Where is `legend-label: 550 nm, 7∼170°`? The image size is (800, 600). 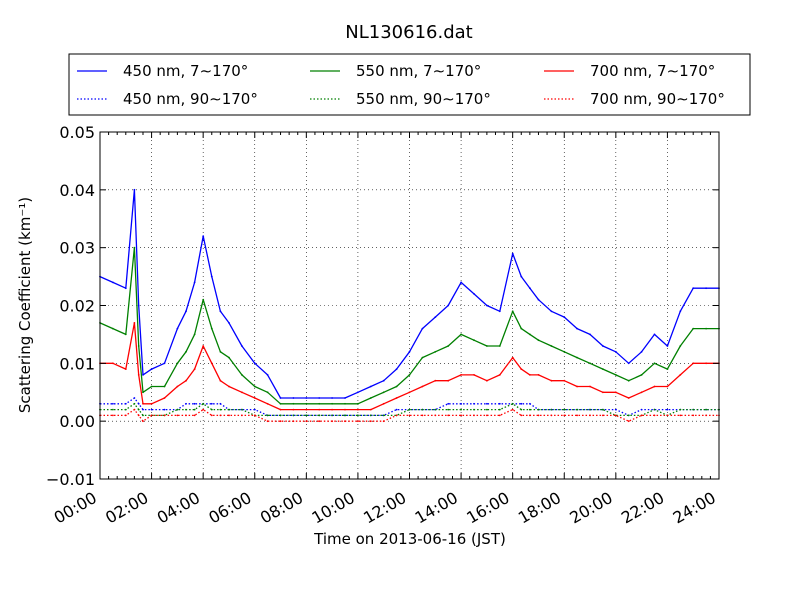
legend-label: 550 nm, 7∼170° is located at coordinates (418, 71).